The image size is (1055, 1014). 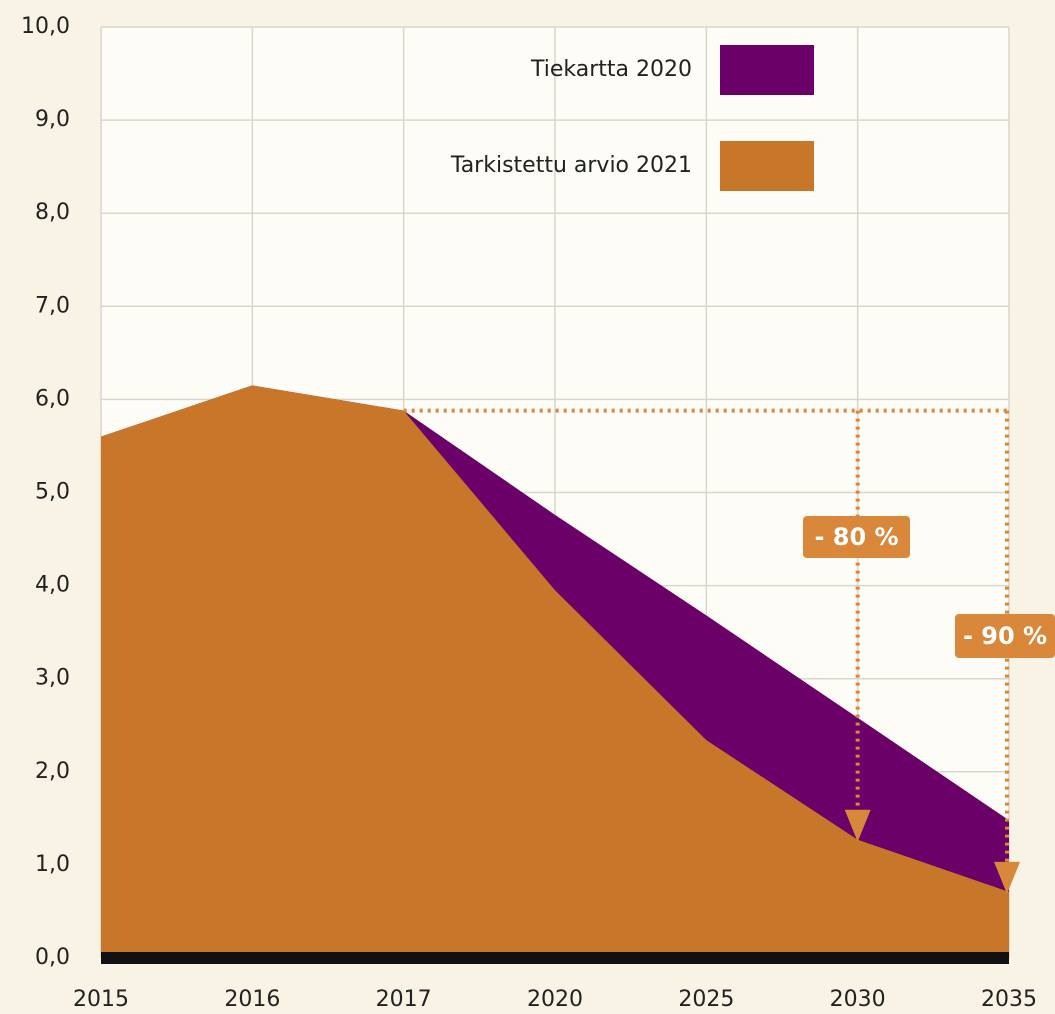 I want to click on x-tick-label: 2035, so click(x=1009, y=999).